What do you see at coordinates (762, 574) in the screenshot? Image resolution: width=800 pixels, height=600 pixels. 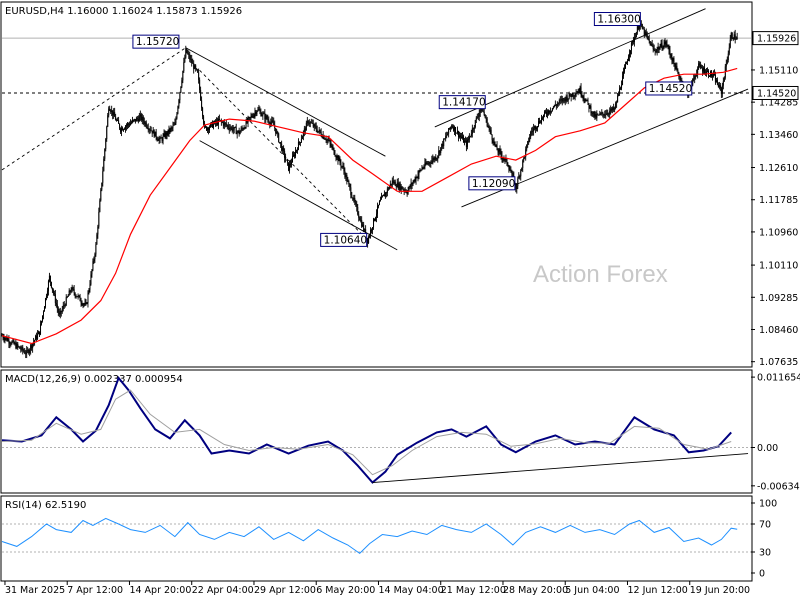 I see `rsi-y-tick-label: 0` at bounding box center [762, 574].